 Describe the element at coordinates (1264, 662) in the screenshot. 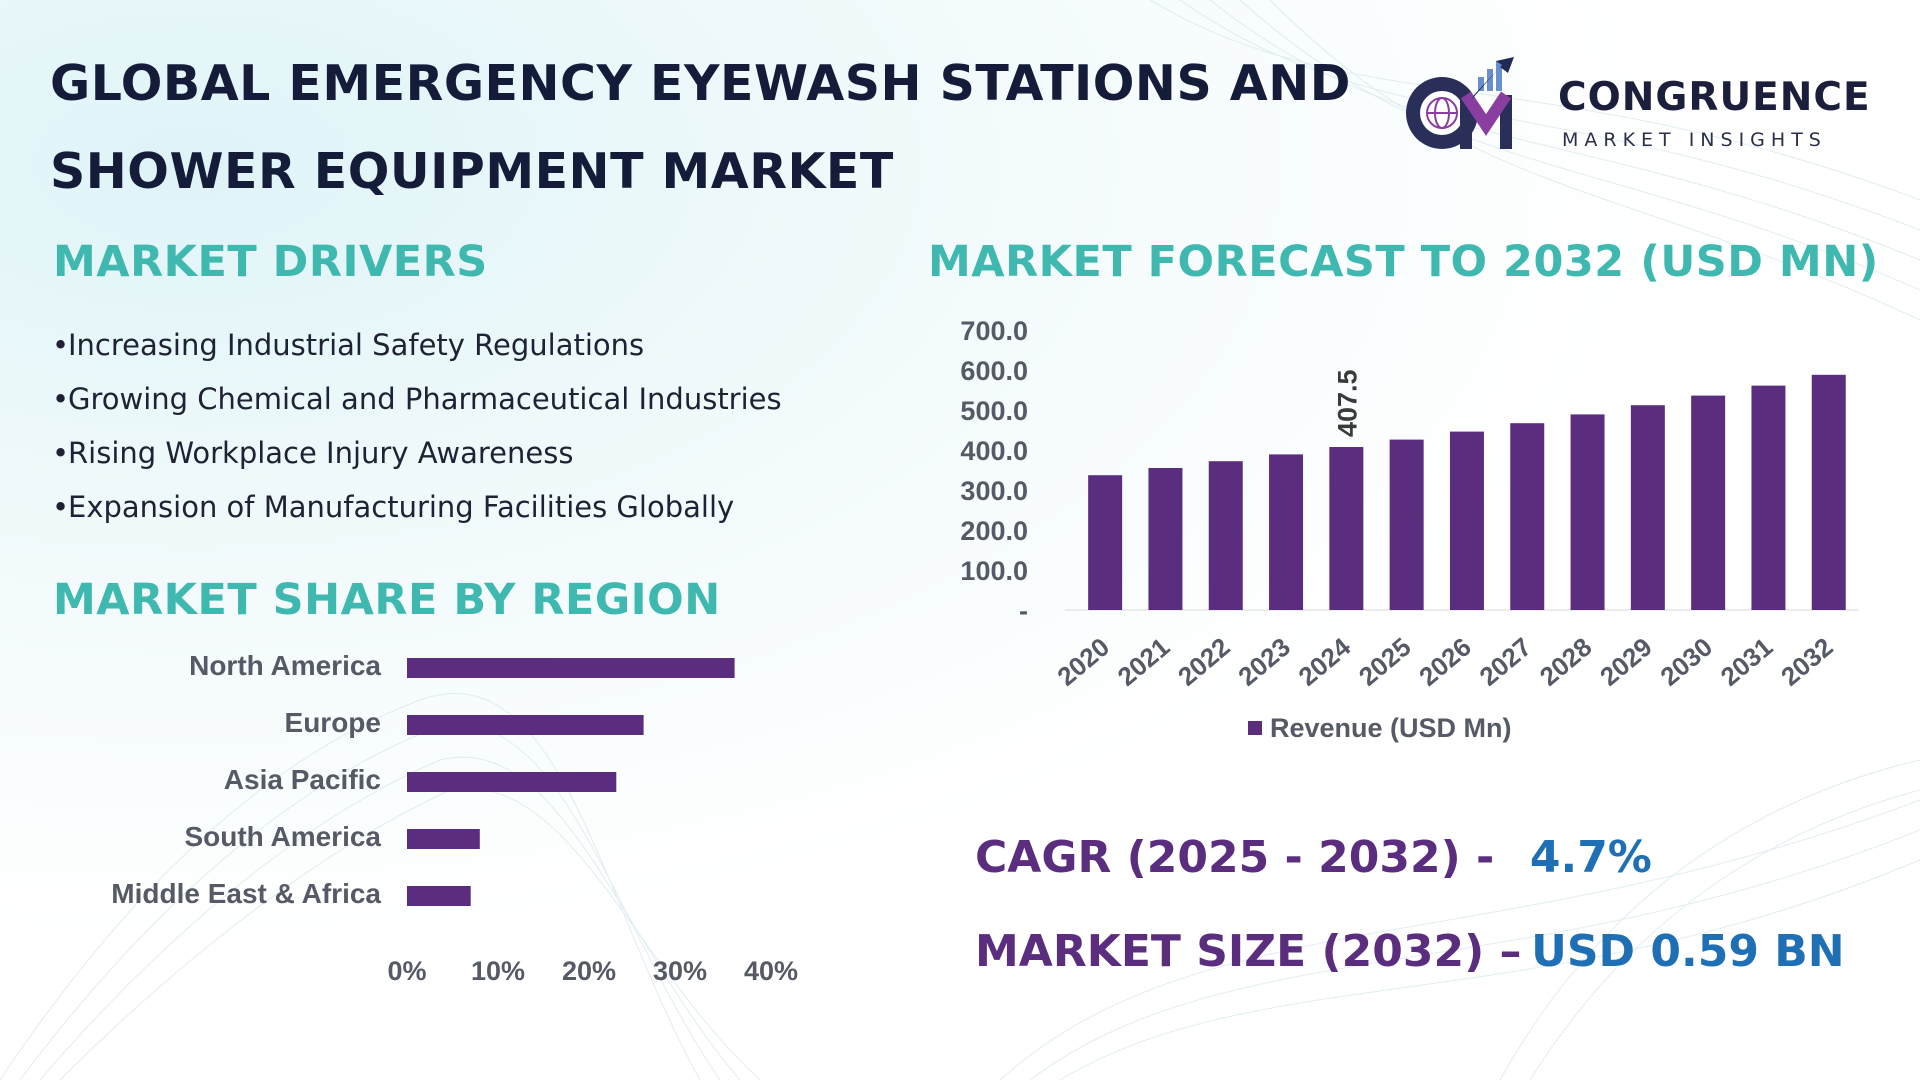

I see `x-tick-label: 2023` at that location.